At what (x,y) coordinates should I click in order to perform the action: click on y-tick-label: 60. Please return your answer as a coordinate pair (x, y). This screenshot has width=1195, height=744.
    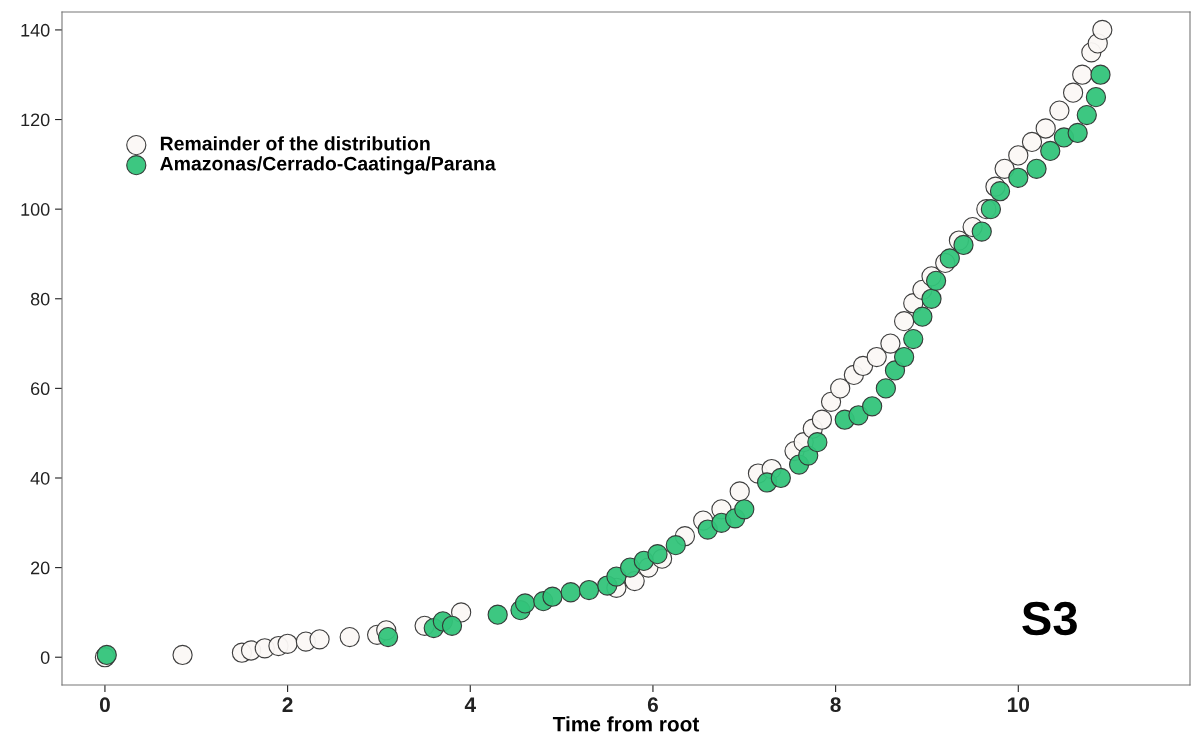
    Looking at the image, I should click on (40, 389).